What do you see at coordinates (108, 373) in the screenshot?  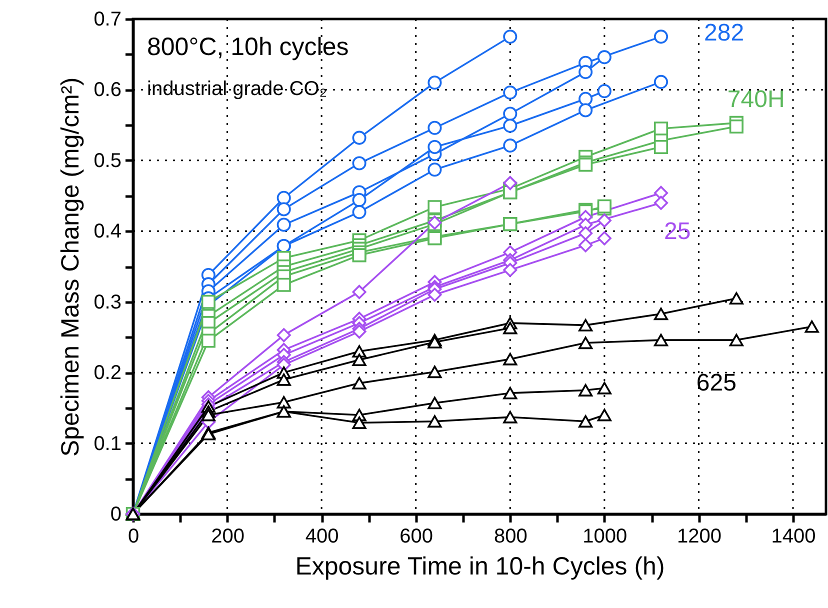 I see `y-tick-label: 0.2` at bounding box center [108, 373].